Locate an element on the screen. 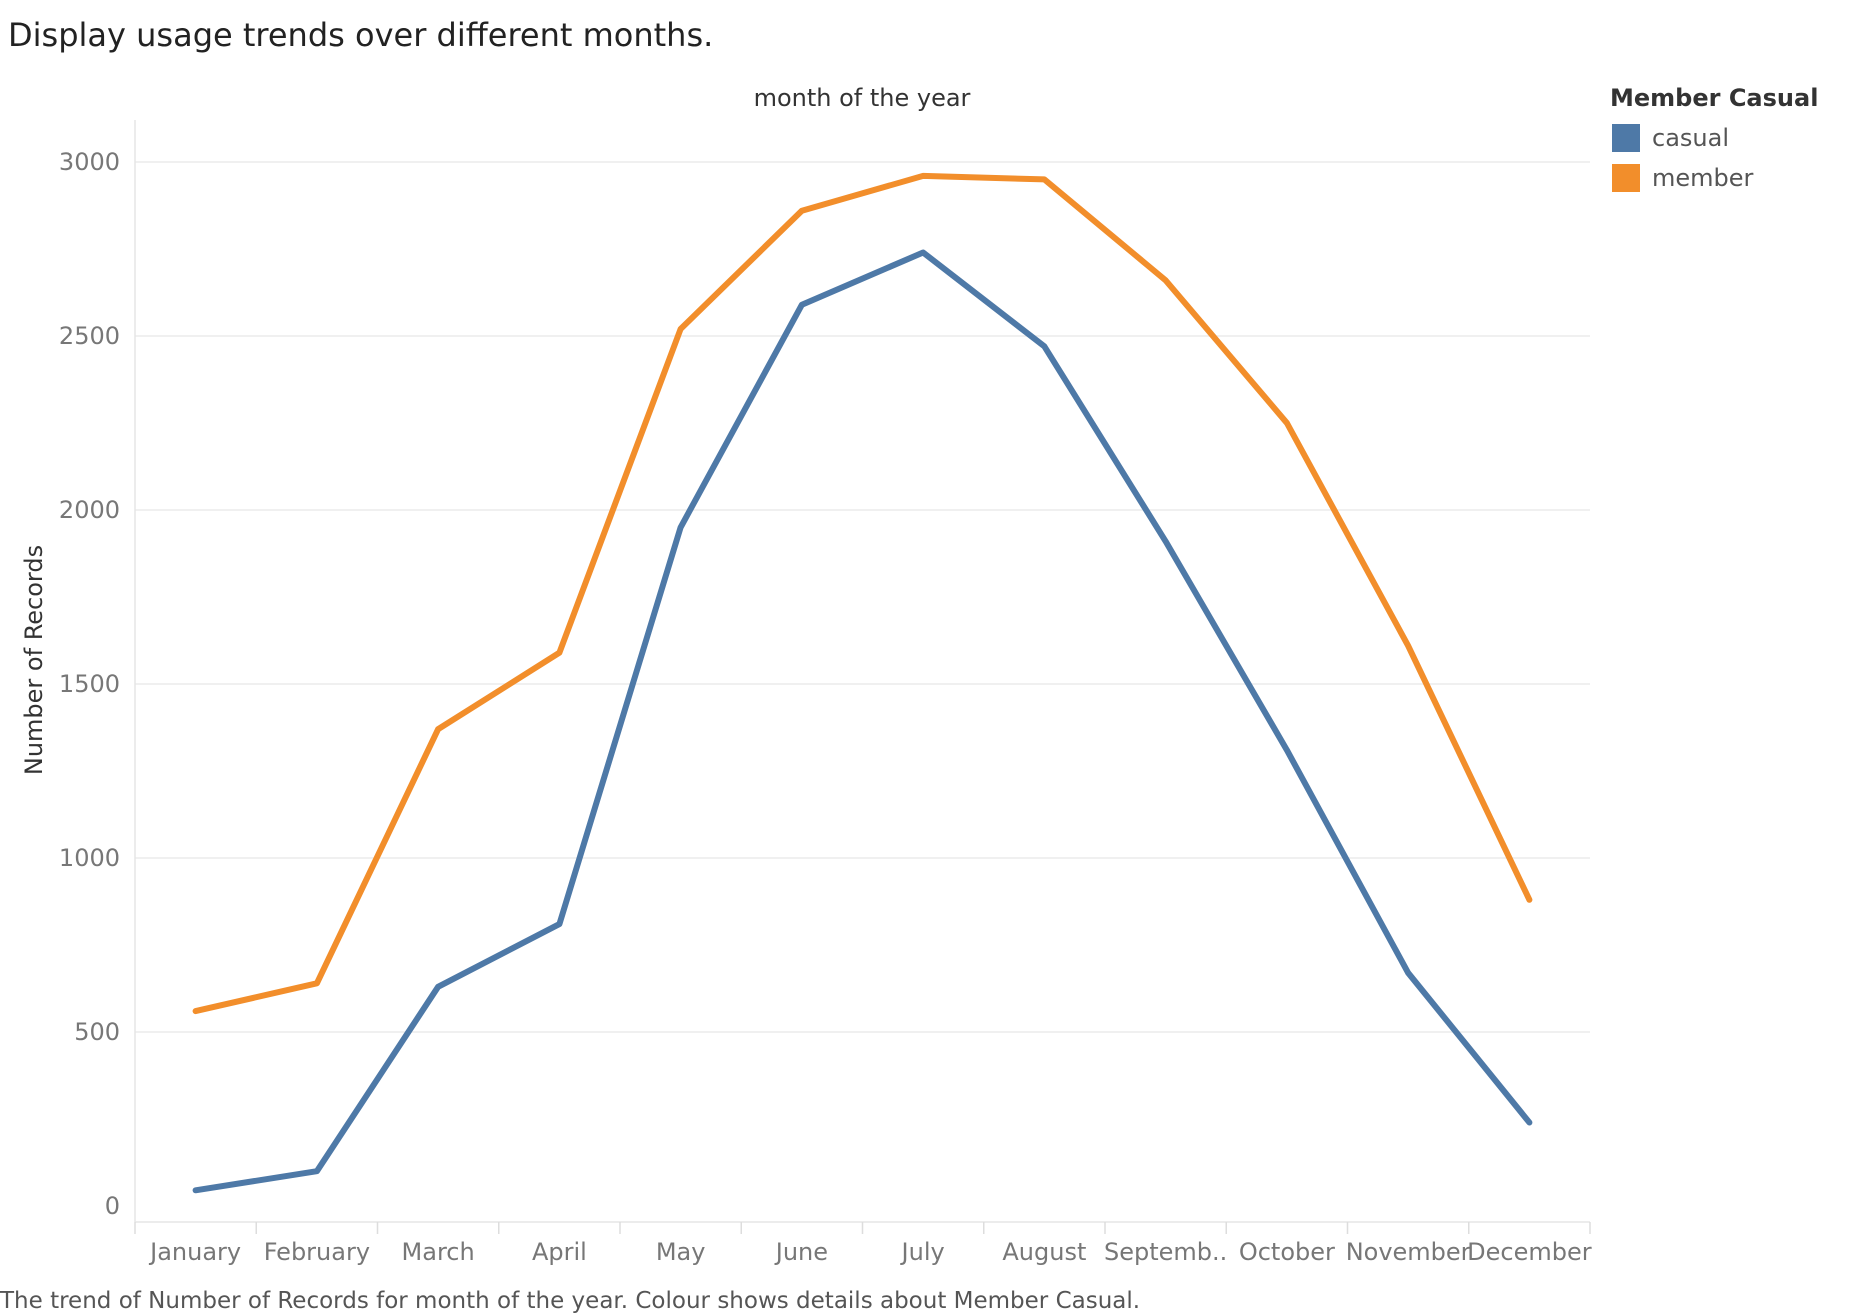 This screenshot has width=1874, height=1314. x-tick-label: August is located at coordinates (1044, 1252).